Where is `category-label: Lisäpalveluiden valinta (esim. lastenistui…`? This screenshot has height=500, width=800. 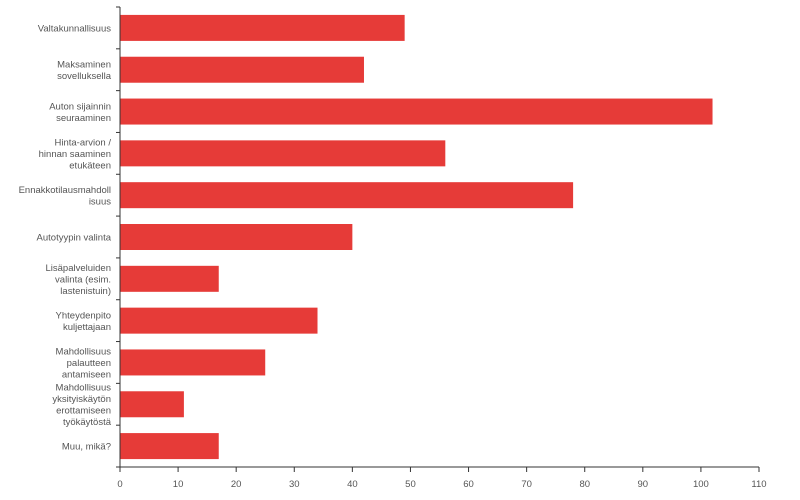 category-label: Lisäpalveluiden valinta (esim. lastenistui… is located at coordinates (79, 280).